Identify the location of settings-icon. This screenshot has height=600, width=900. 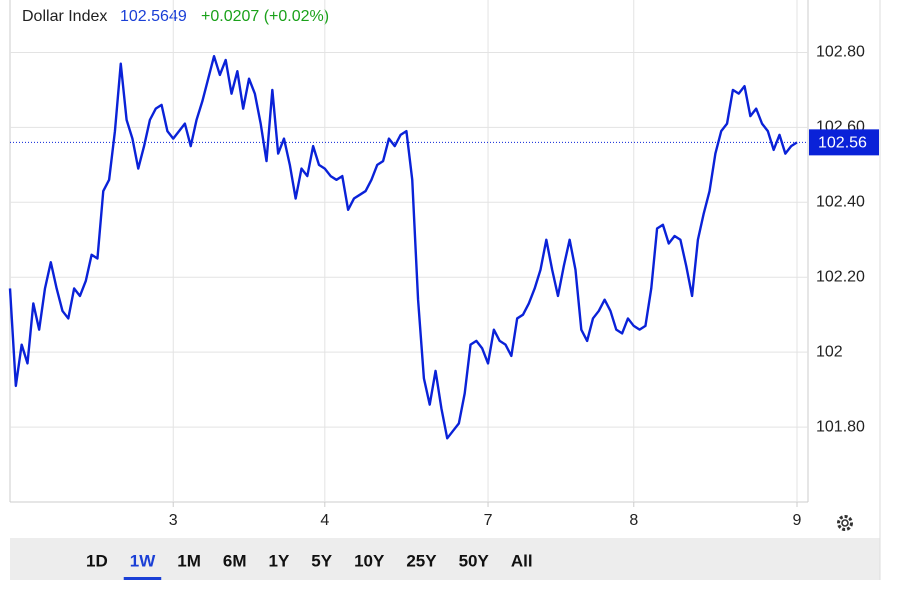
(845, 523).